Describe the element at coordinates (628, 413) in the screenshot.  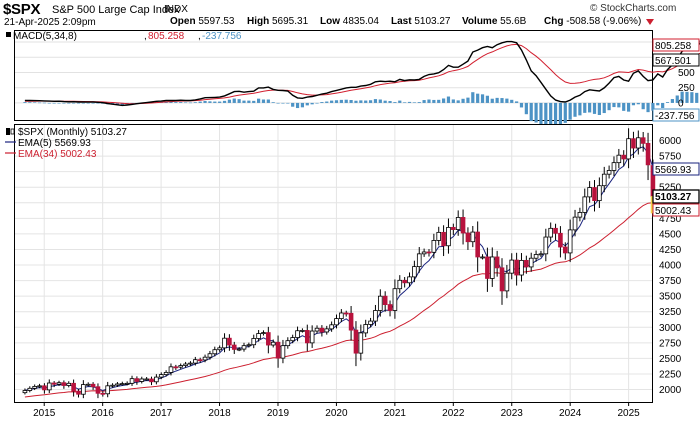
I see `x-axis-label: 2025` at that location.